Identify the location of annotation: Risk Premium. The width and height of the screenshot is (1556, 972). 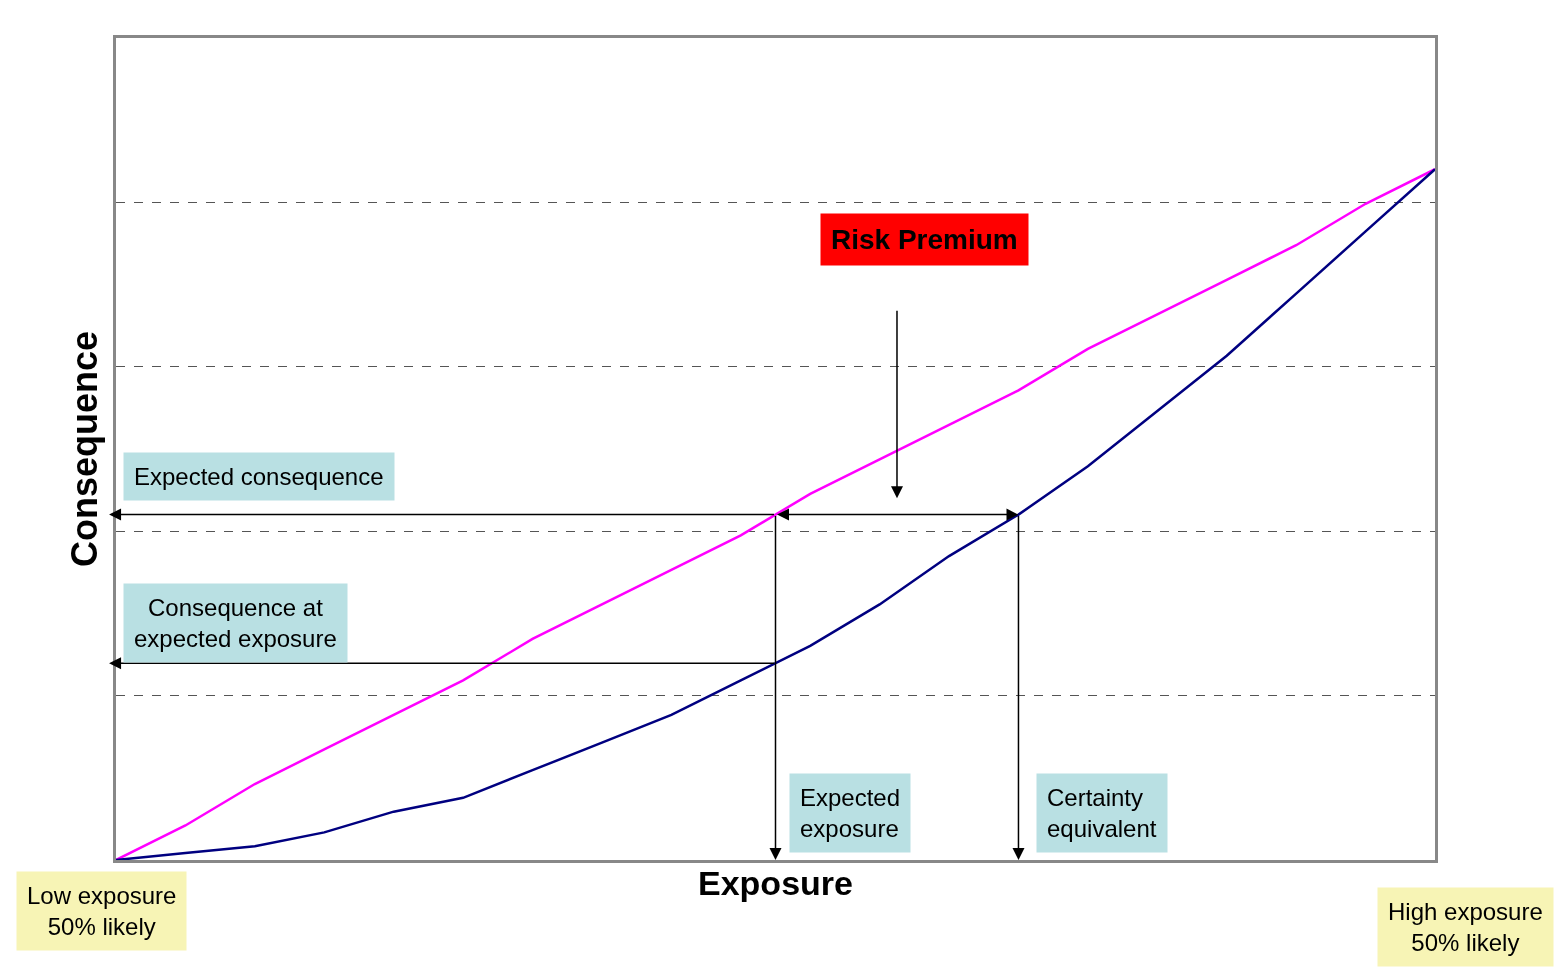
(924, 239).